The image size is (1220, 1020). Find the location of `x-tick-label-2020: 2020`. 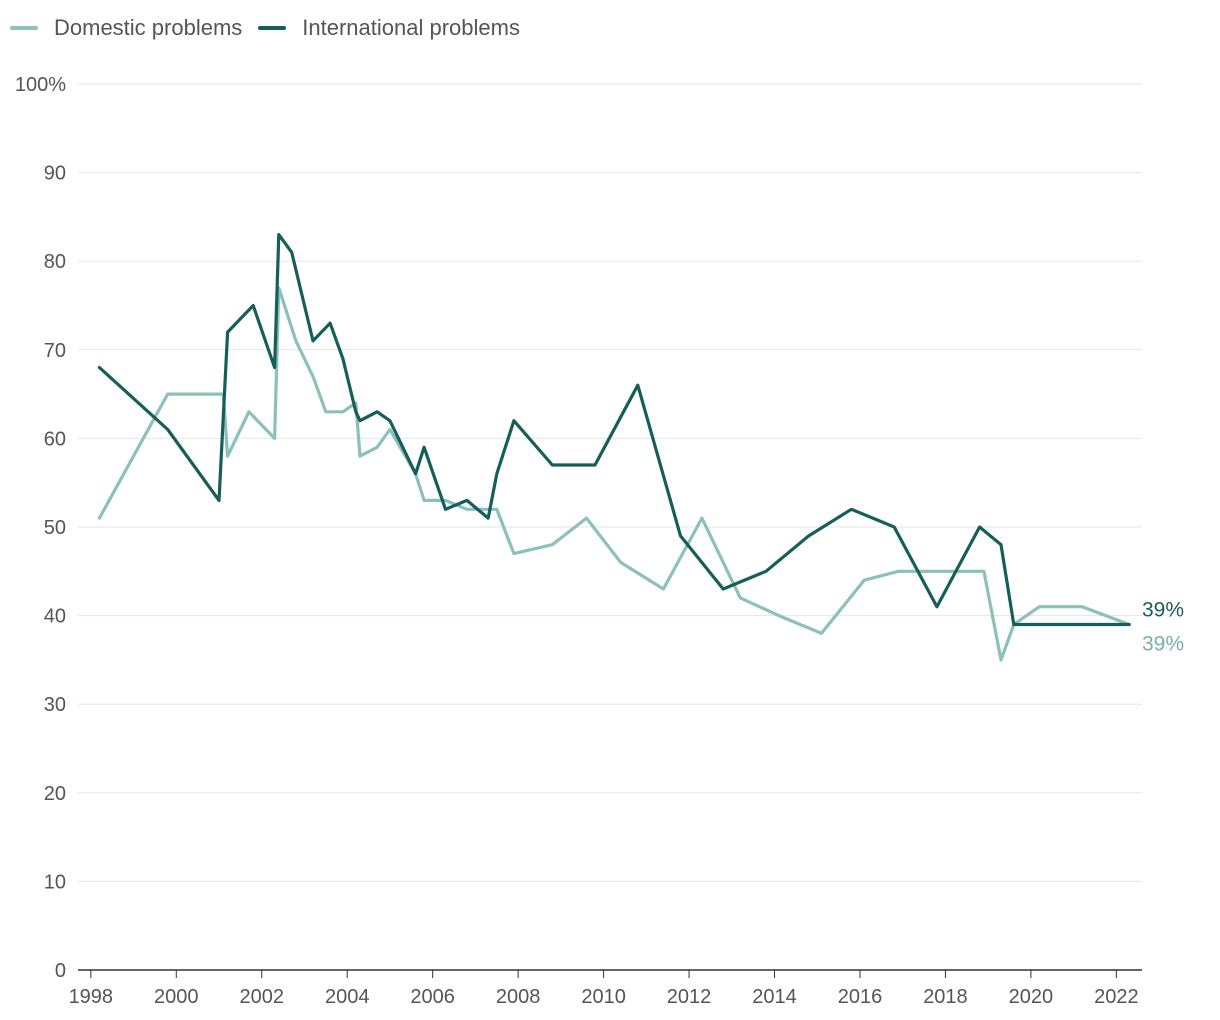

x-tick-label-2020: 2020 is located at coordinates (1031, 997).